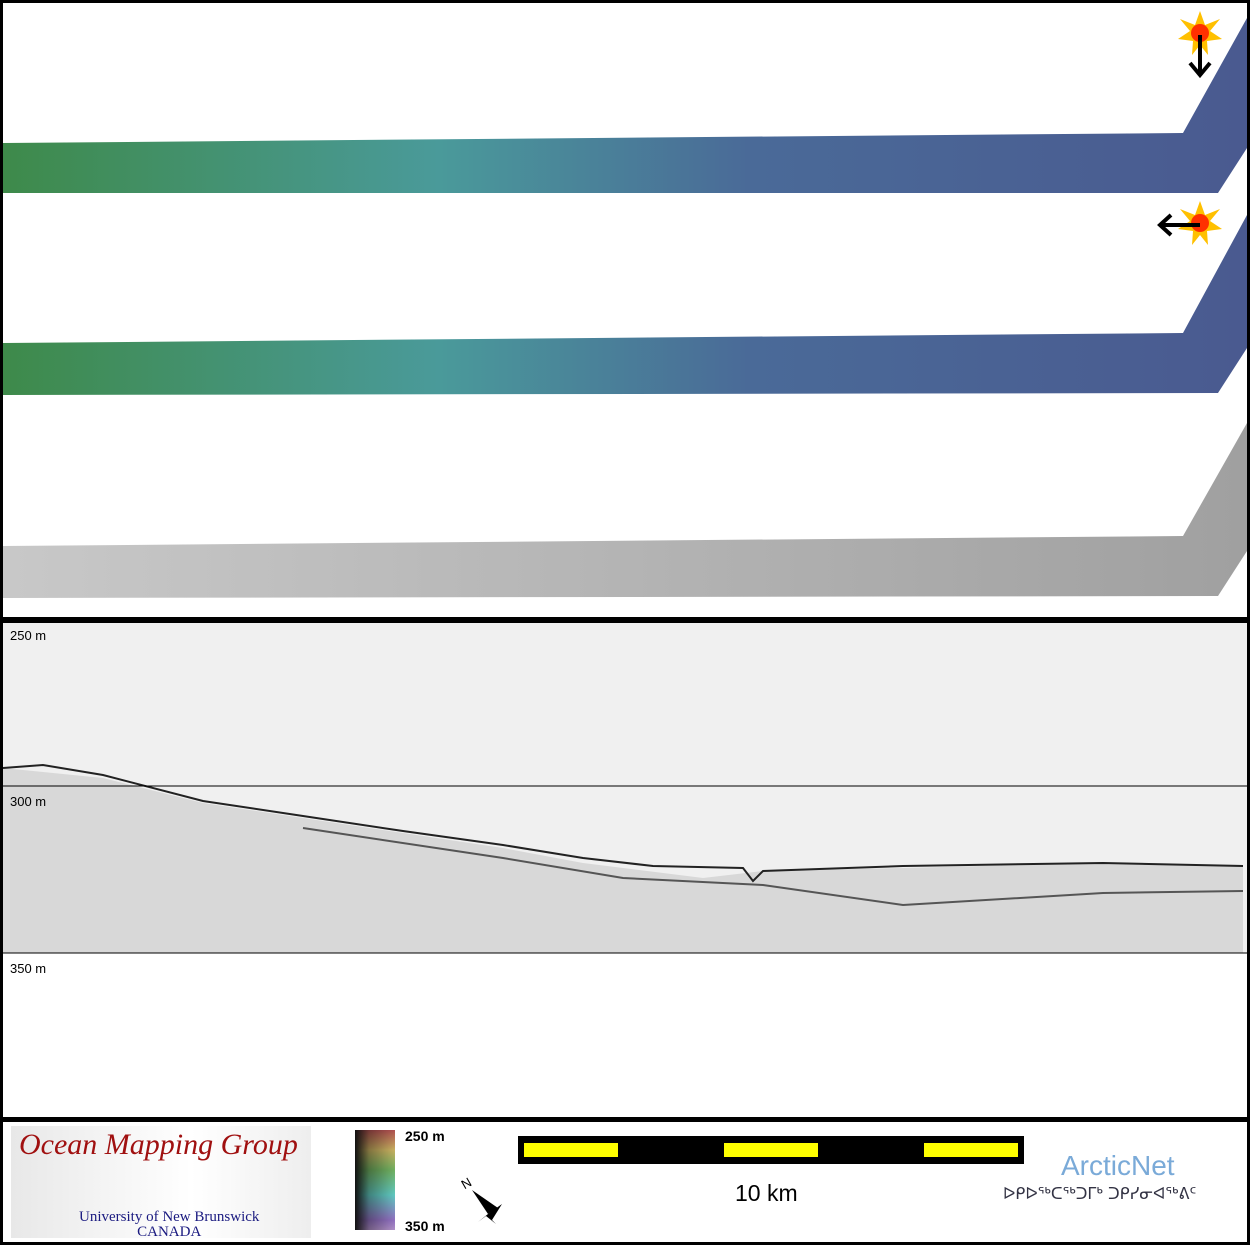 The image size is (1250, 1245). I want to click on sun-illumination-icon, so click(1200, 33).